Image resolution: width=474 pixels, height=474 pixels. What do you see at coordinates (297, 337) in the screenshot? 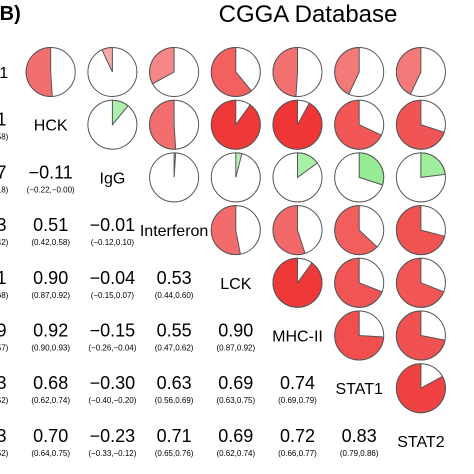
I see `variable-label-mhc-ii: MHC-II` at bounding box center [297, 337].